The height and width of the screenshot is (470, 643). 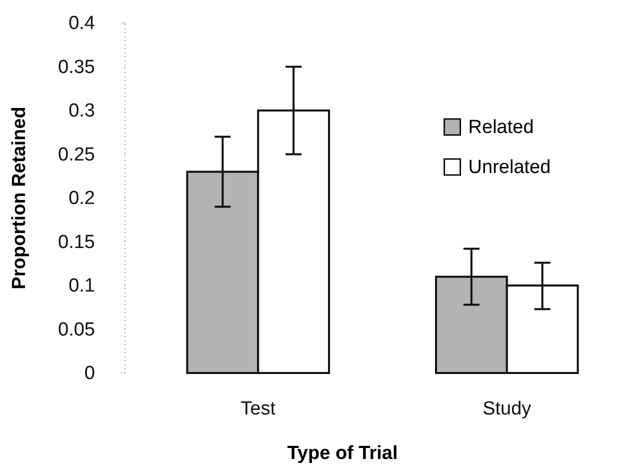 What do you see at coordinates (76, 155) in the screenshot?
I see `y-tick-label: 0.25` at bounding box center [76, 155].